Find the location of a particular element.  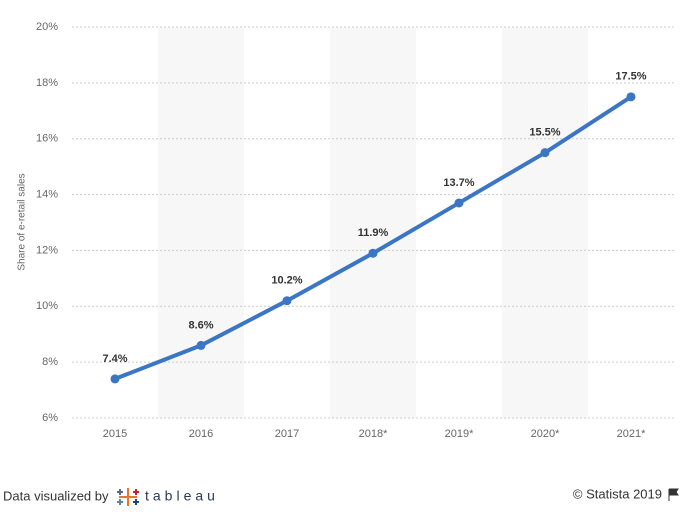

y-tick-label: 10% is located at coordinates (47, 306).